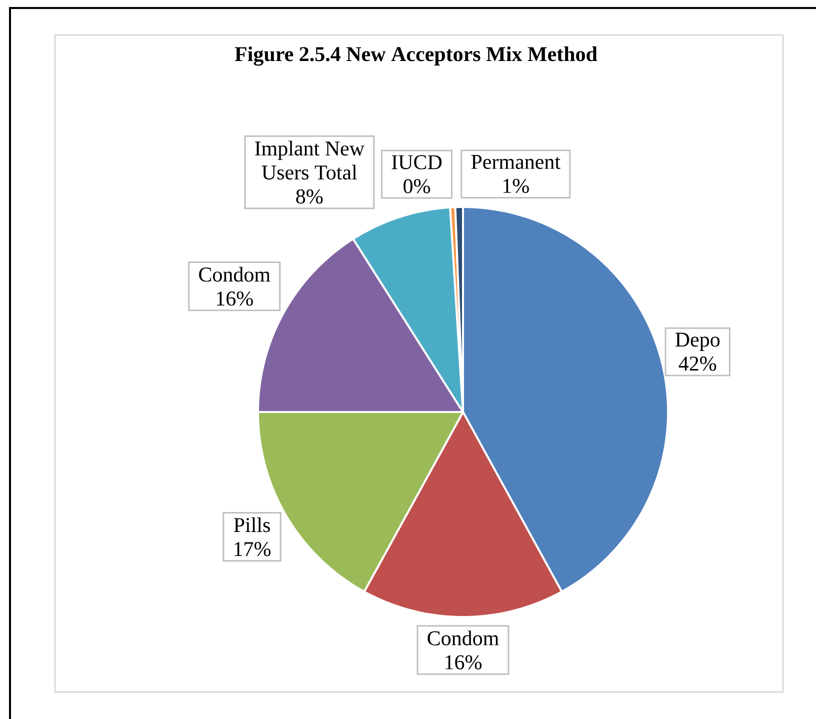 This screenshot has height=719, width=816. I want to click on data-label: 0%, so click(417, 186).